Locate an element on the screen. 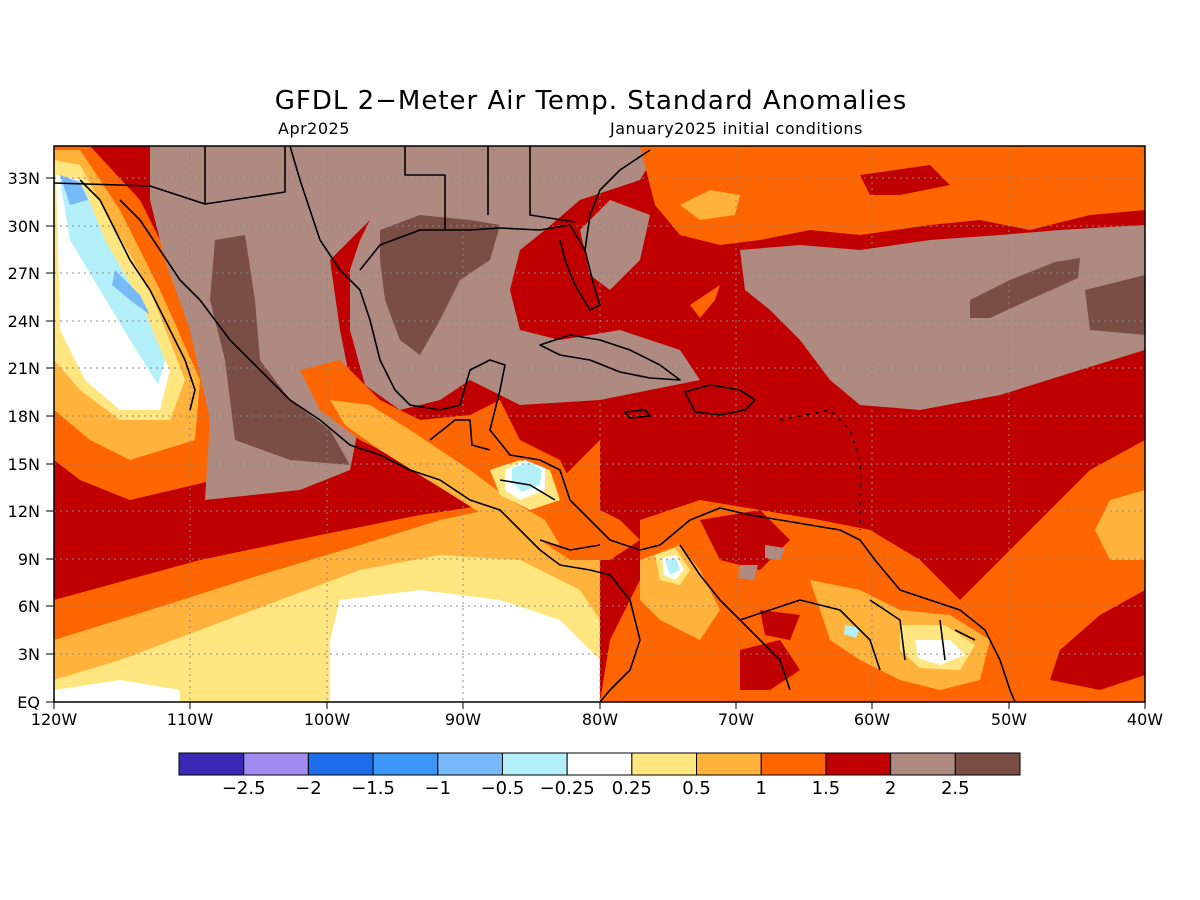 Image resolution: width=1200 pixels, height=900 pixels. field-cat-2-south-america is located at coordinates (761, 562).